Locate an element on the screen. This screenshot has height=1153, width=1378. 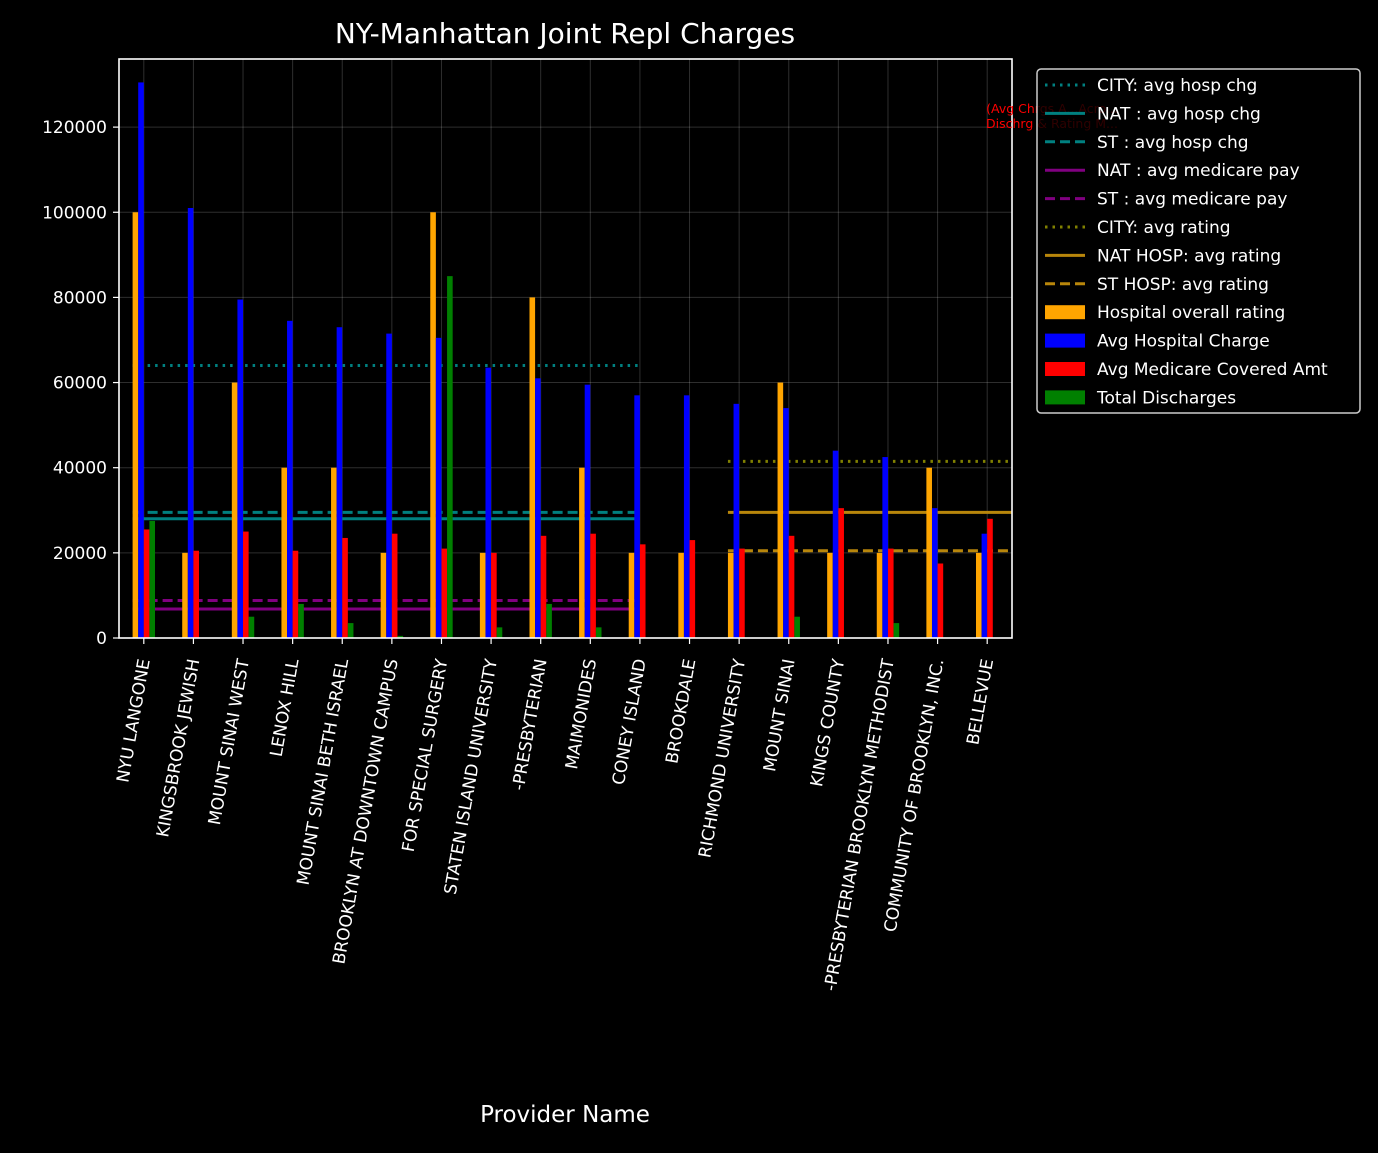
legend-label: Avg Hospital Charge is located at coordinates (1183, 342).